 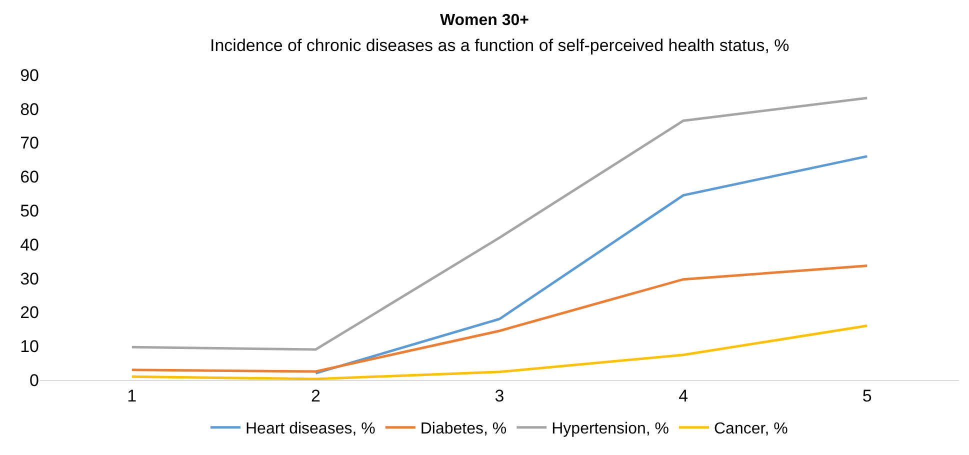 I want to click on x-tick-label: 5, so click(x=867, y=396).